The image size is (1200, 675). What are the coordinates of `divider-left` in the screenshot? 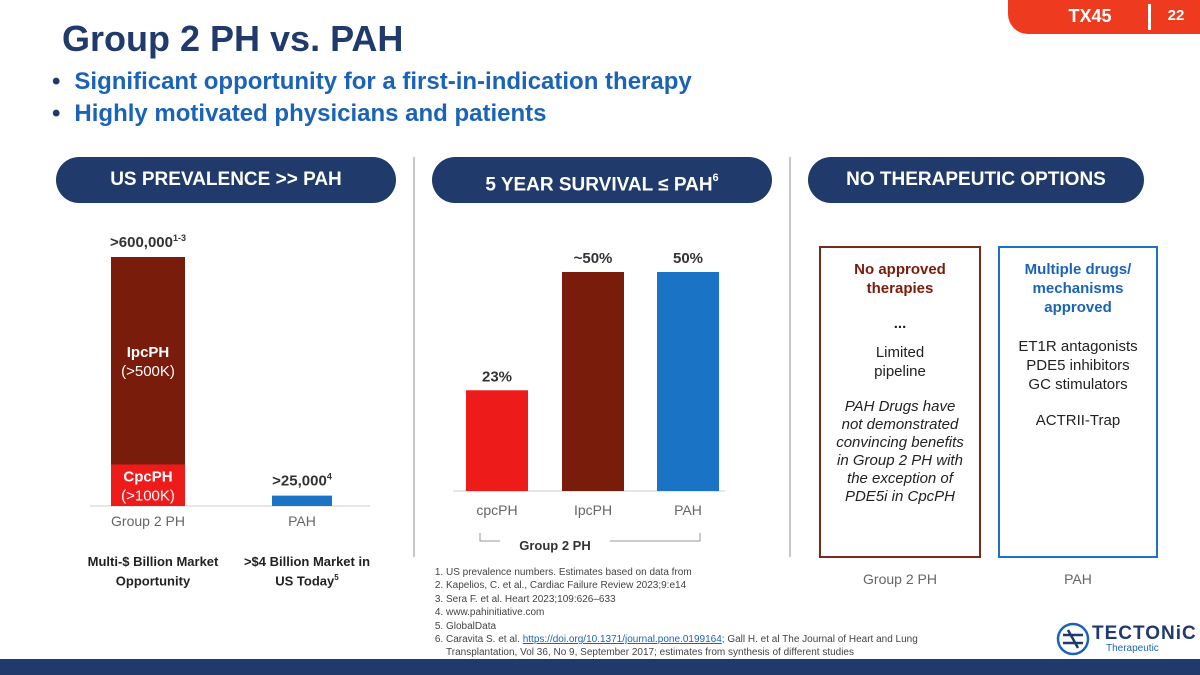 It's located at (414, 357).